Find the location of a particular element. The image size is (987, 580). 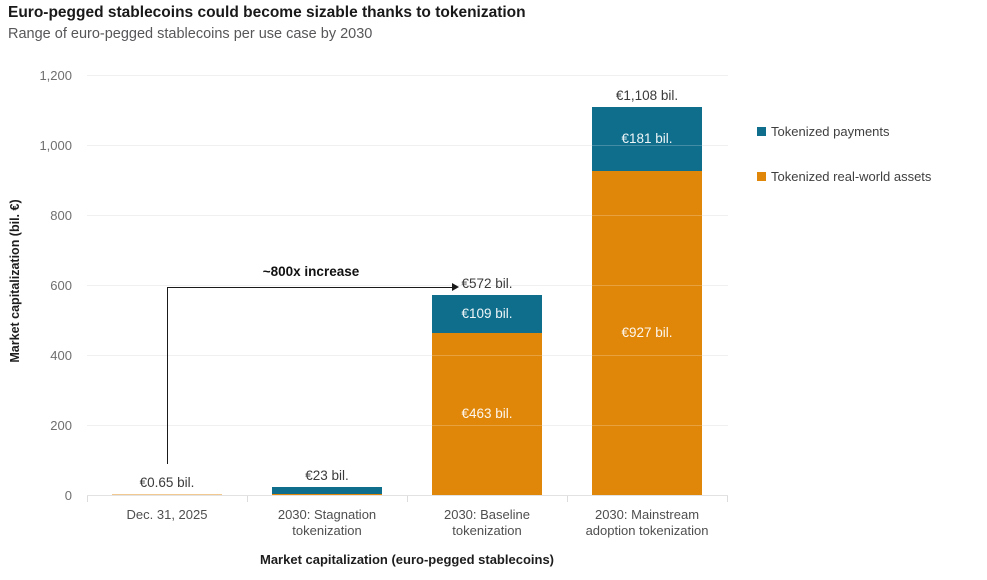

bar-total-label: €0.65 bil. is located at coordinates (167, 482).